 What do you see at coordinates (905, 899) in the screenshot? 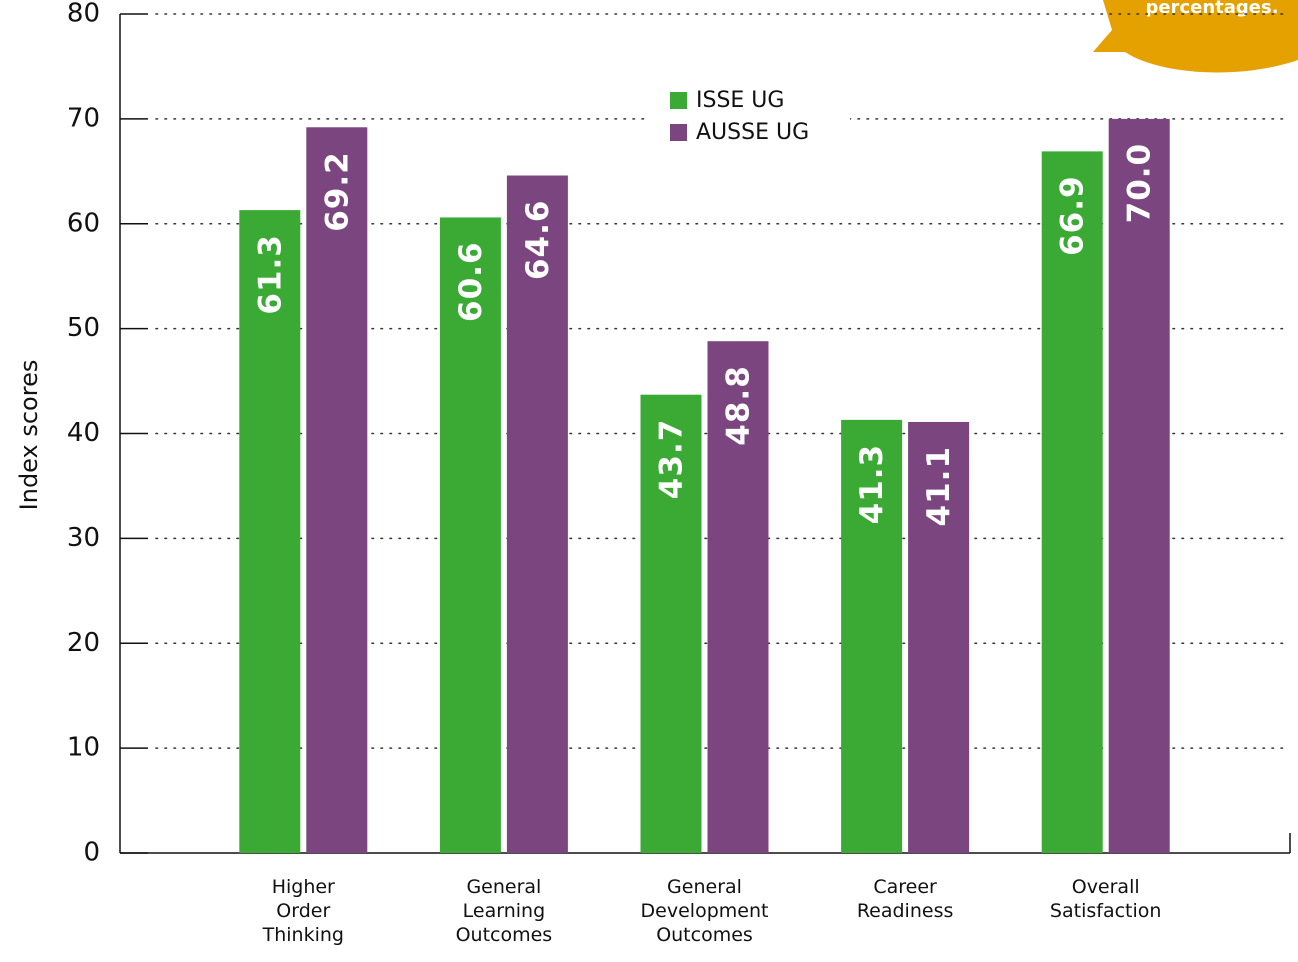
I see `x-tick-label: Career Readiness` at bounding box center [905, 899].